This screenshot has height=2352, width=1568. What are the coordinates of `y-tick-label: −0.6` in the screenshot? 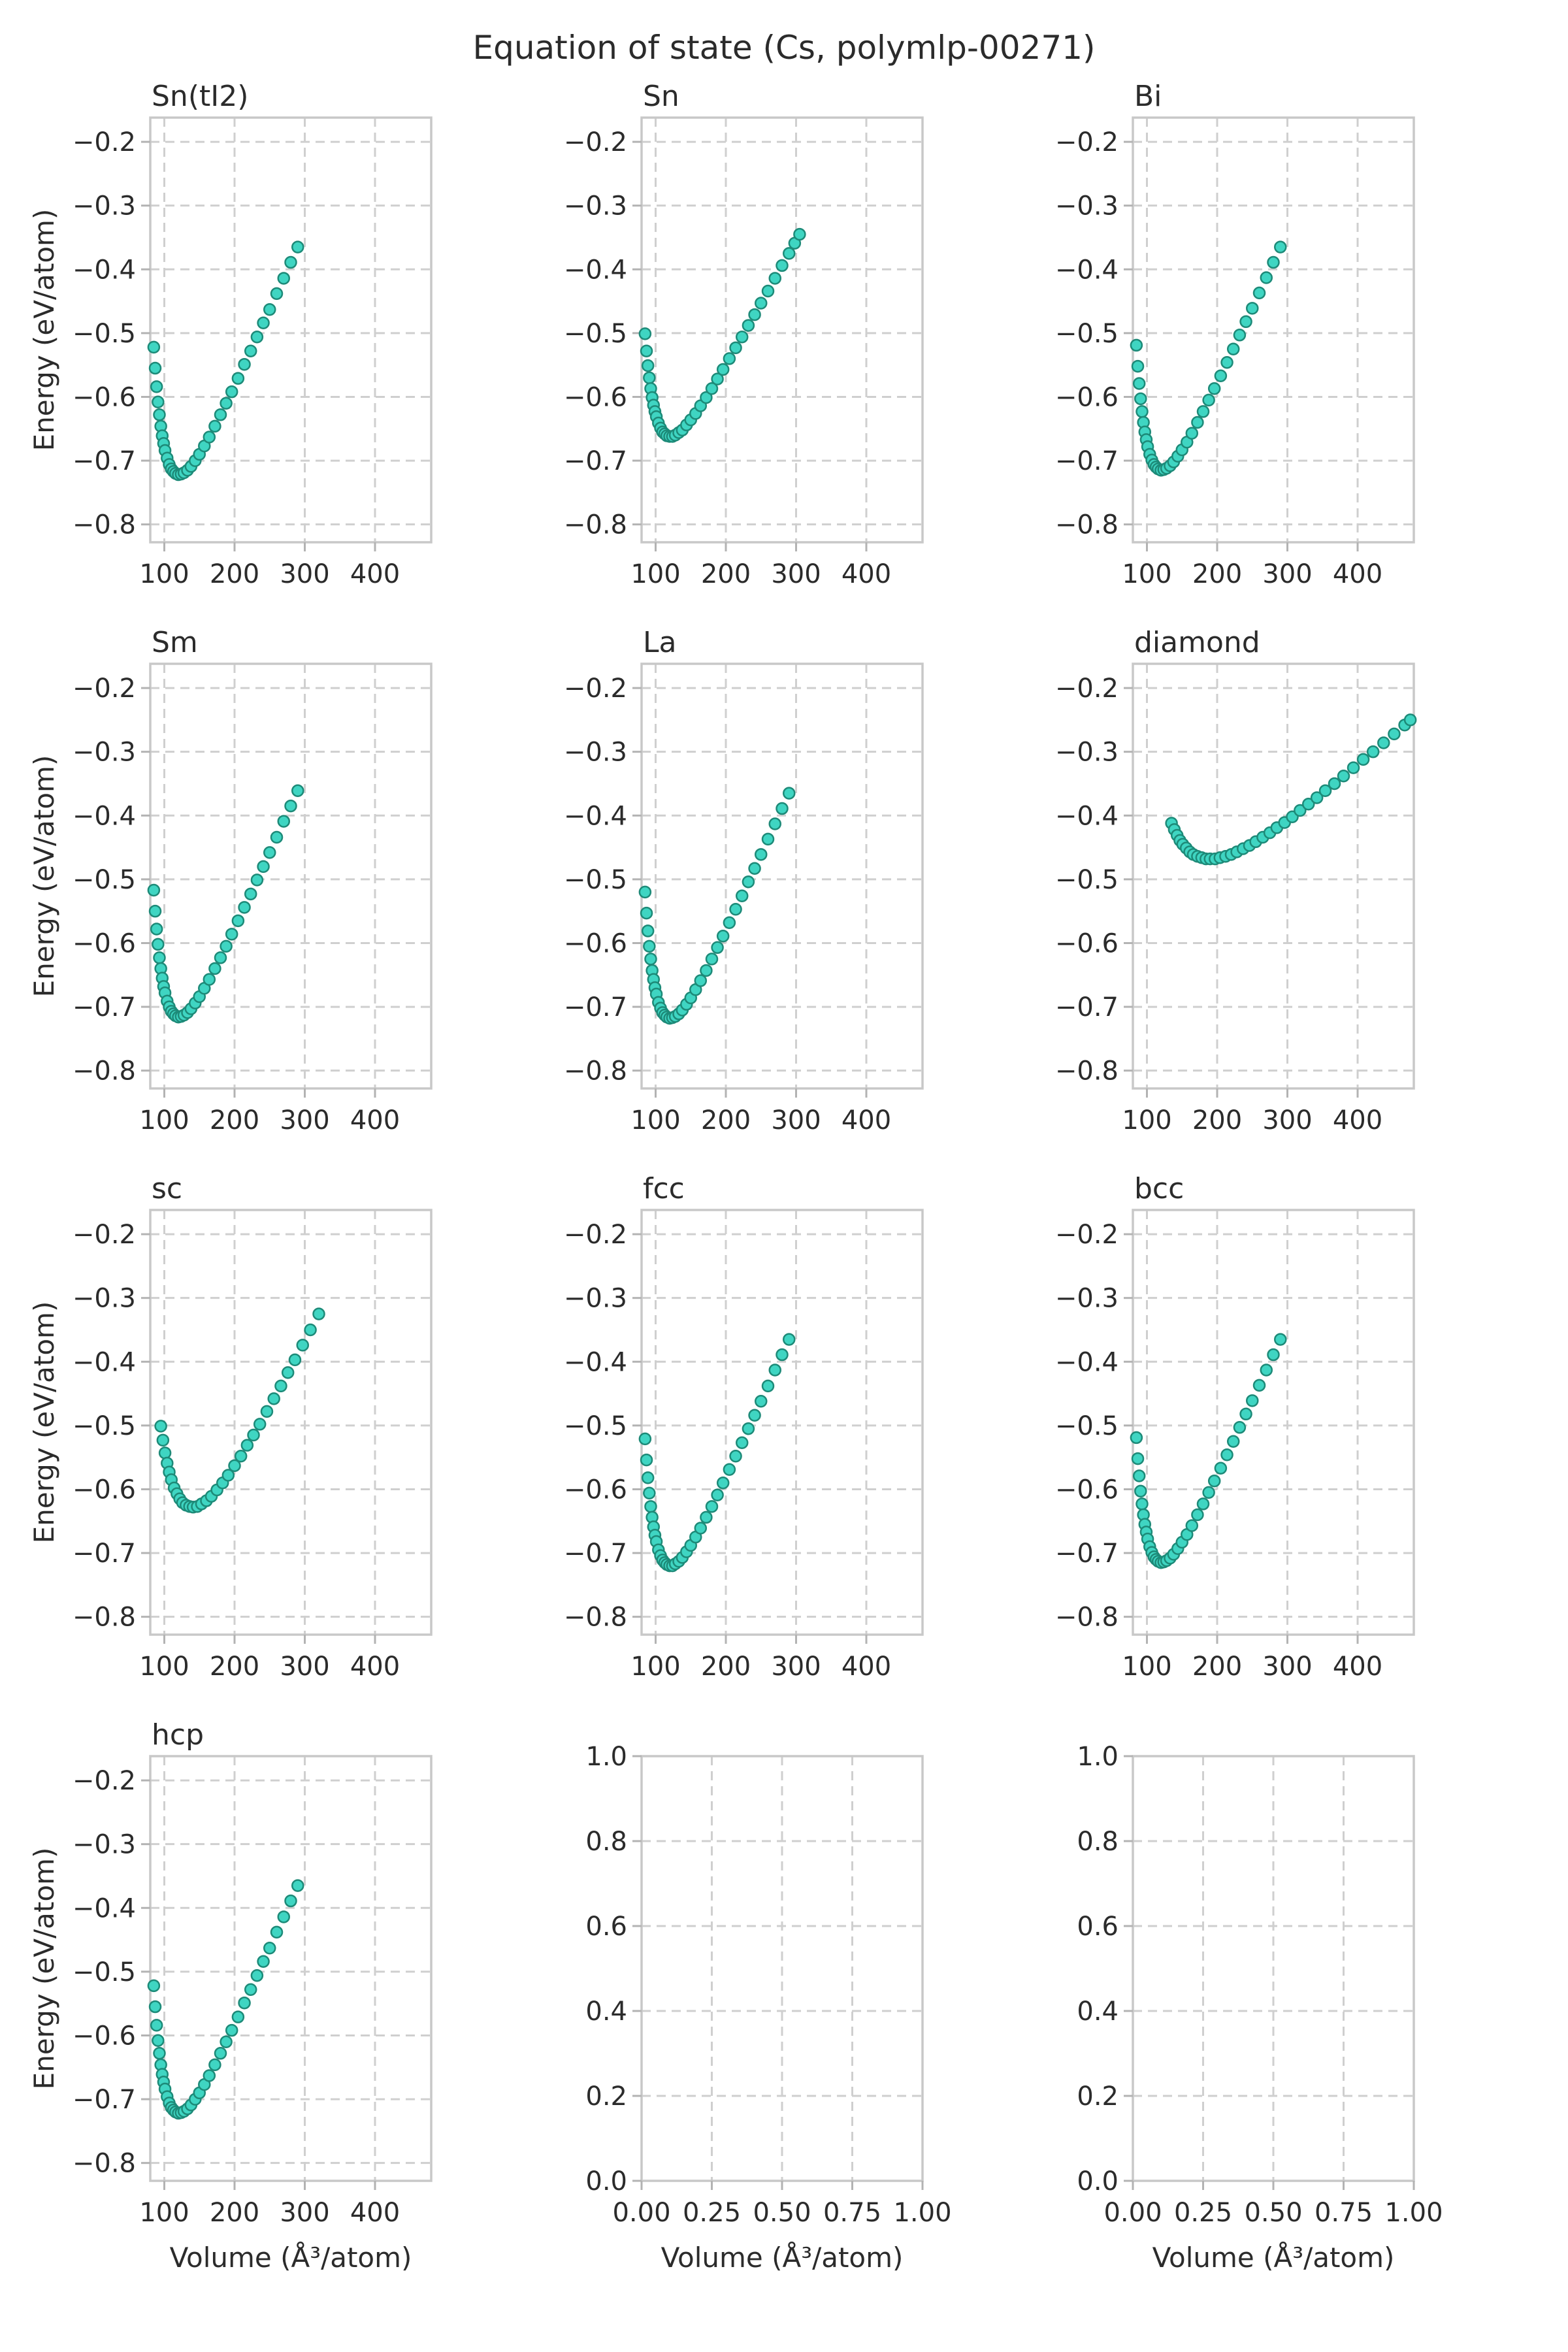 It's located at (104, 2036).